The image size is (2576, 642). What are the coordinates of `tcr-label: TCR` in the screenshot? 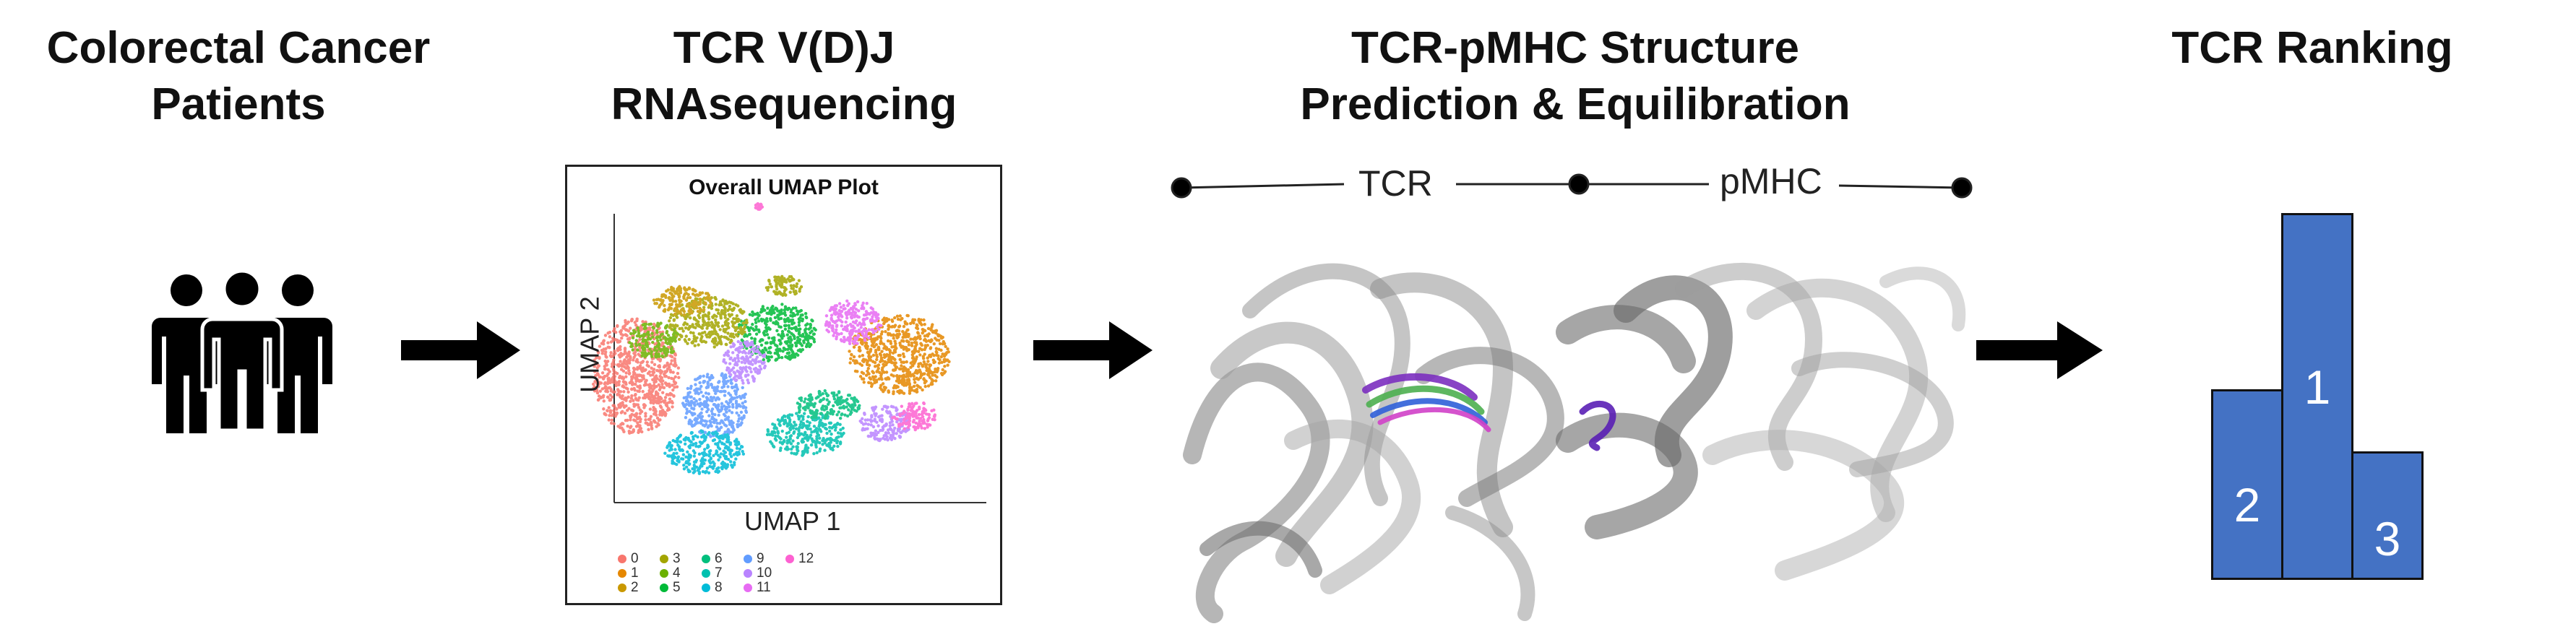 It's located at (1395, 183).